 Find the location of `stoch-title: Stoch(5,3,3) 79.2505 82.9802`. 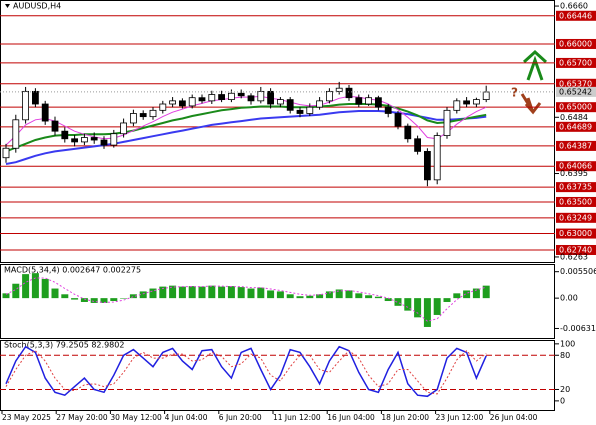

stoch-title: Stoch(5,3,3) 79.2505 82.9802 is located at coordinates (64, 345).